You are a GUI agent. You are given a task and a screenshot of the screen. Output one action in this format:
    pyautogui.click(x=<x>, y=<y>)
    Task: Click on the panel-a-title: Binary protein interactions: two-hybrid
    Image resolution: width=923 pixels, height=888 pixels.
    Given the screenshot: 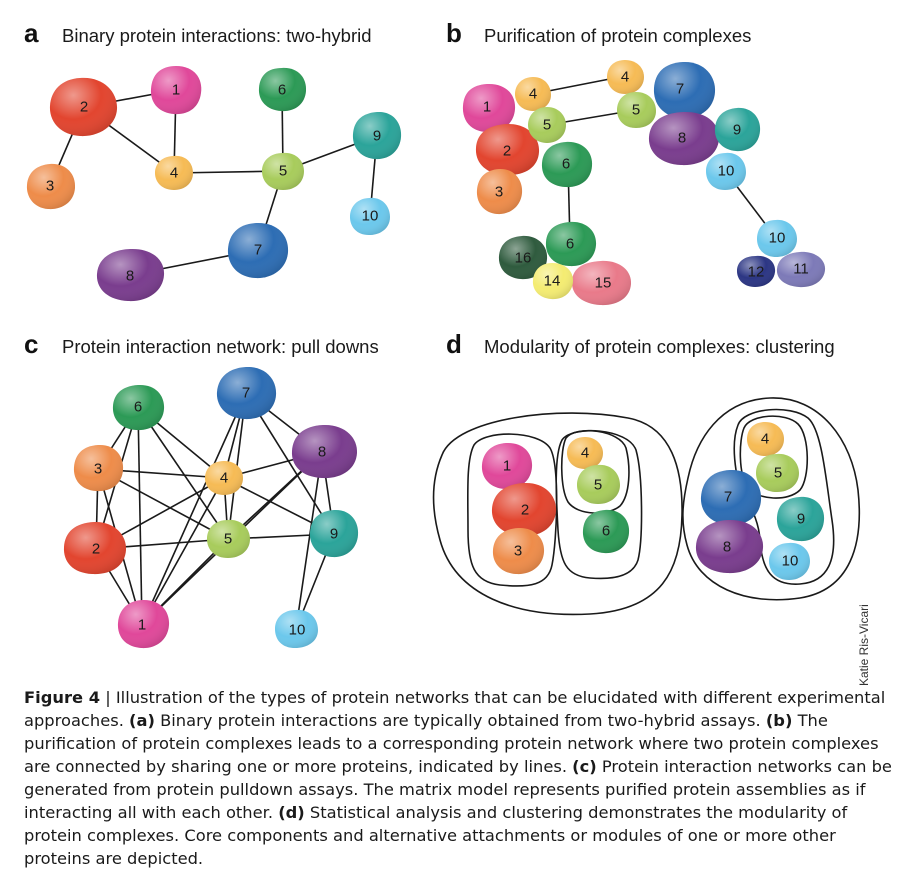 What is the action you would take?
    pyautogui.click(x=217, y=35)
    